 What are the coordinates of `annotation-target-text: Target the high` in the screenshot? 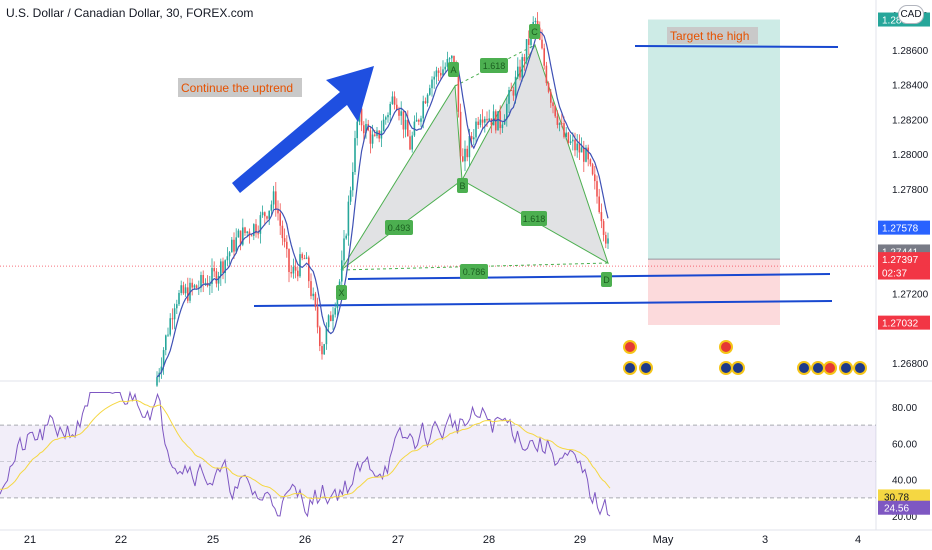 It's located at (709, 36).